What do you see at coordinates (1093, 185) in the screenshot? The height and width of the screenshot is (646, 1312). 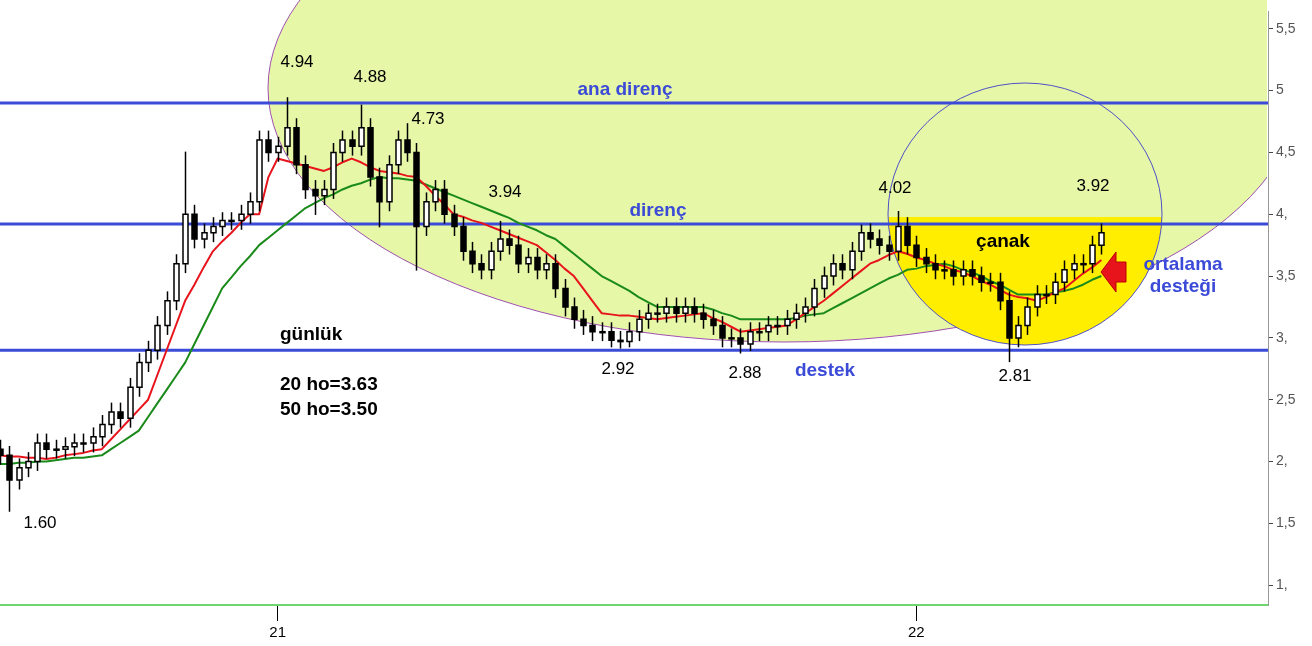 I see `annotation: 3.92` at bounding box center [1093, 185].